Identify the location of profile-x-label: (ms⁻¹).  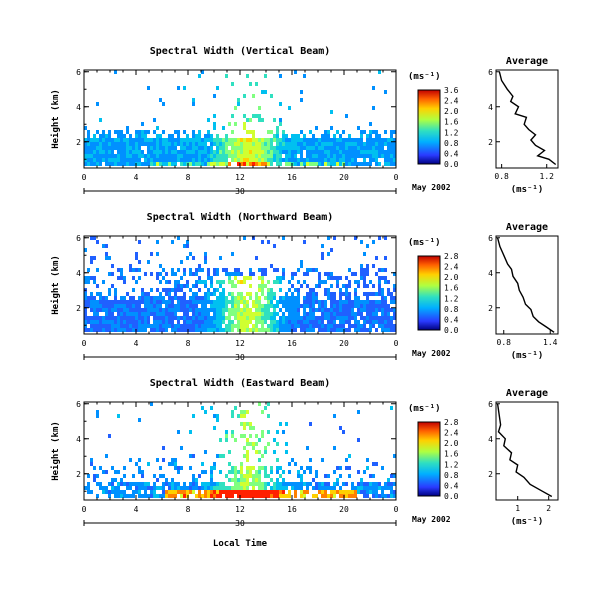
(527, 522).